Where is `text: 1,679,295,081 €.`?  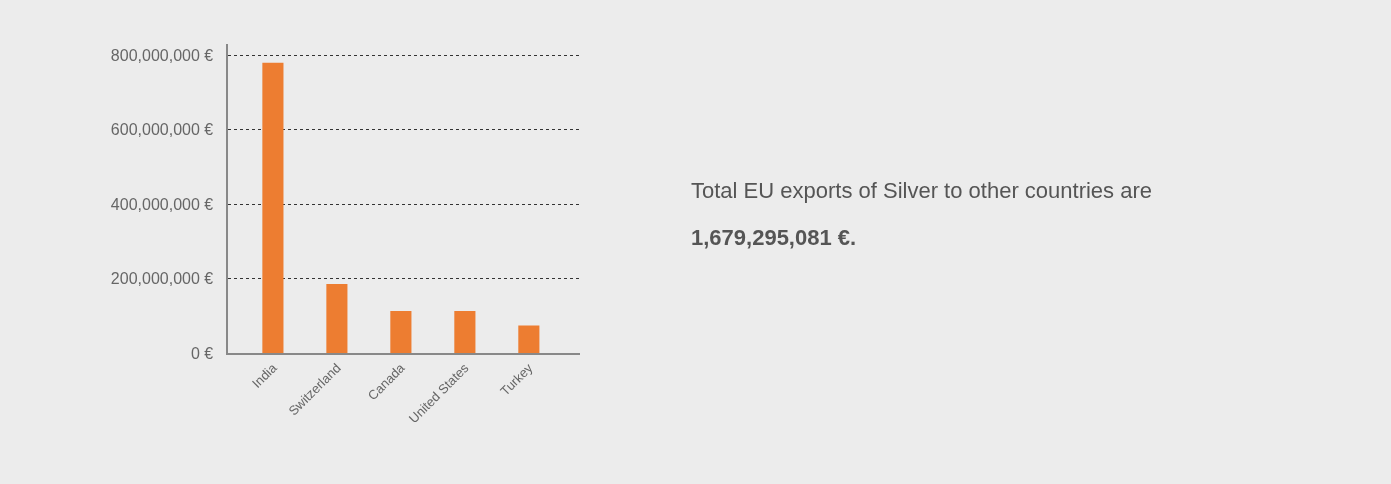 text: 1,679,295,081 €. is located at coordinates (774, 237).